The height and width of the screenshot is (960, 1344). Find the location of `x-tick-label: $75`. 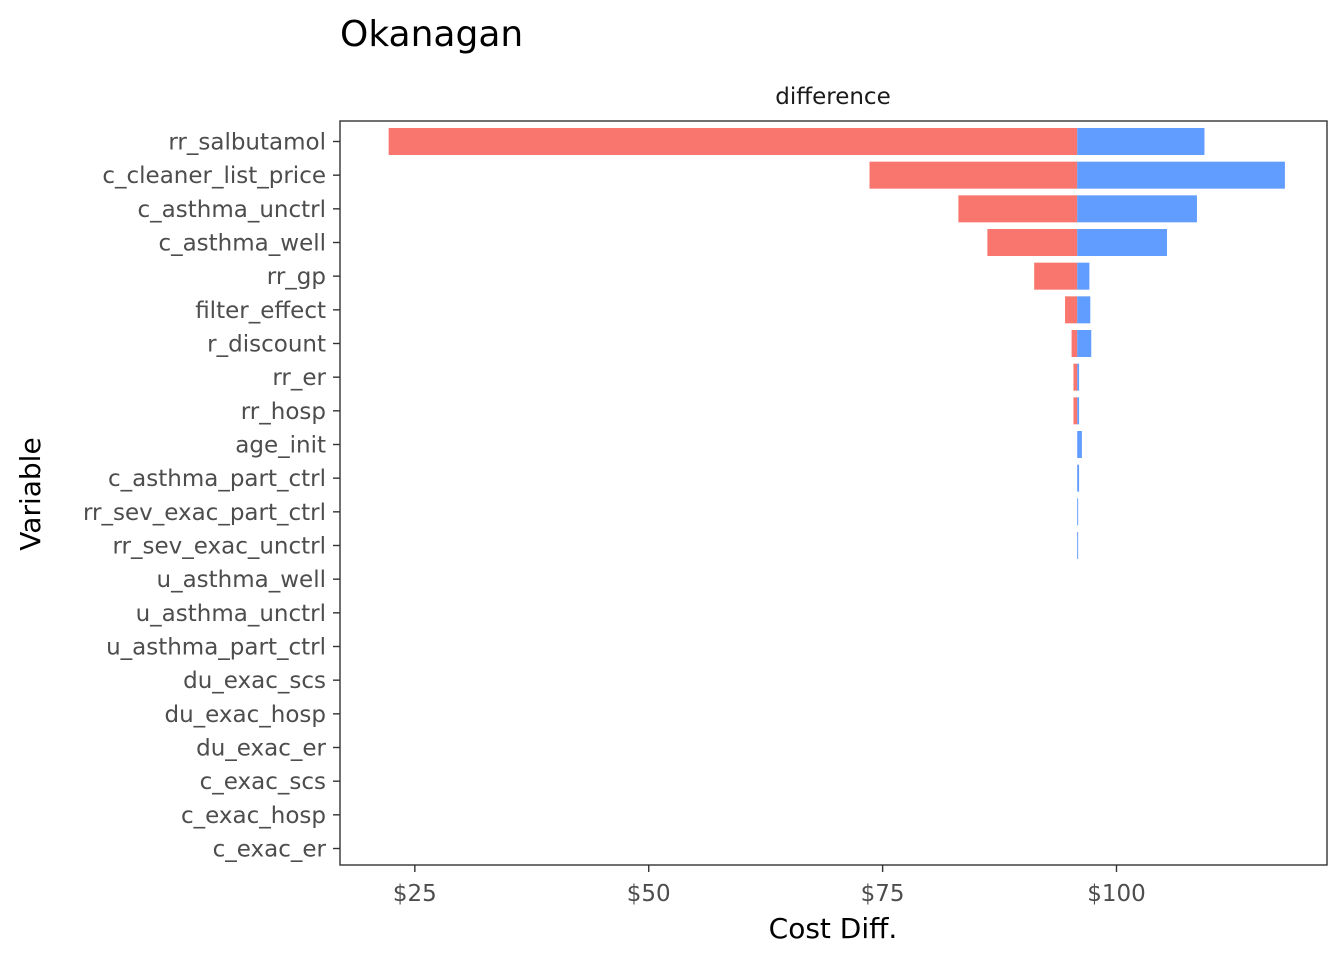

x-tick-label: $75 is located at coordinates (883, 894).